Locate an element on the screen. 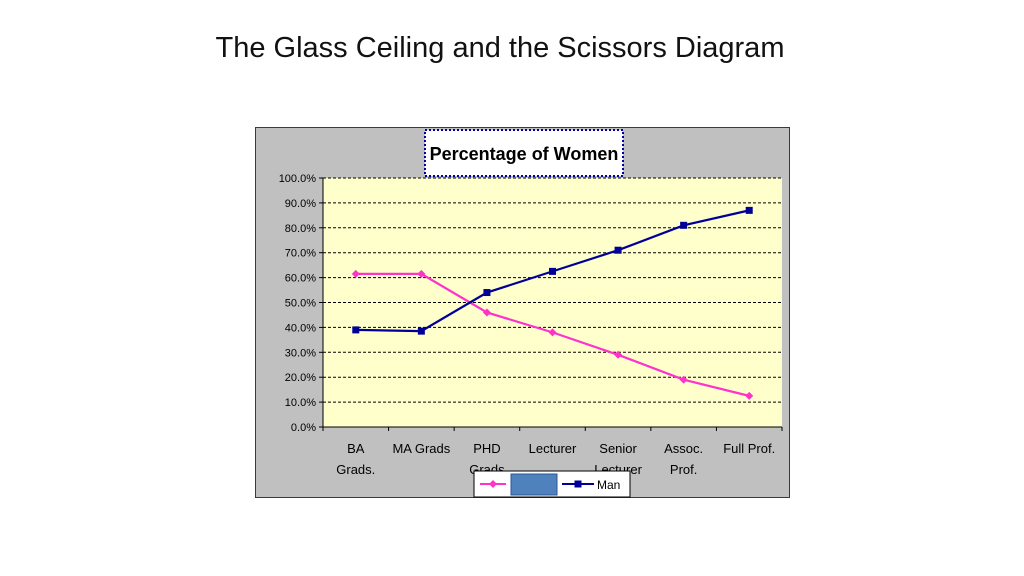 This screenshot has width=1024, height=576. x-tick-label: Grads. is located at coordinates (355, 469).